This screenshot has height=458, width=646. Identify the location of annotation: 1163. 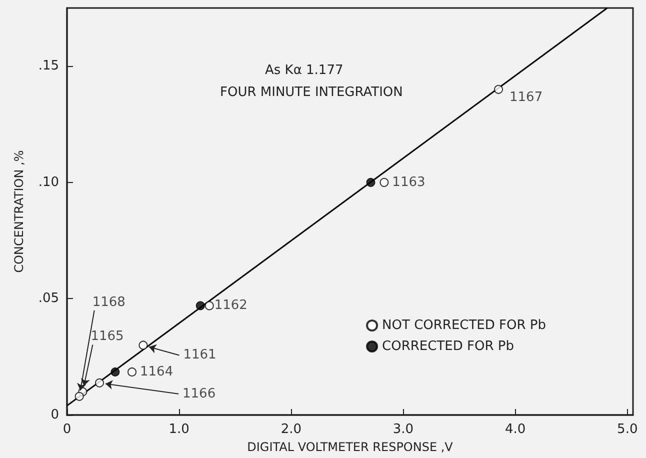
(409, 182).